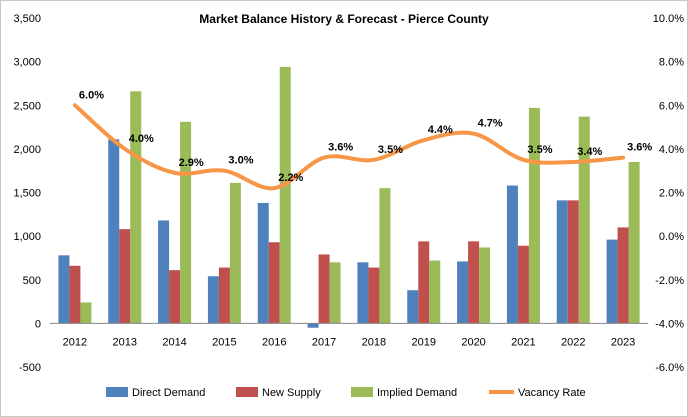 The image size is (688, 417). Describe the element at coordinates (669, 324) in the screenshot. I see `right-tick-label: -4.0%` at that location.